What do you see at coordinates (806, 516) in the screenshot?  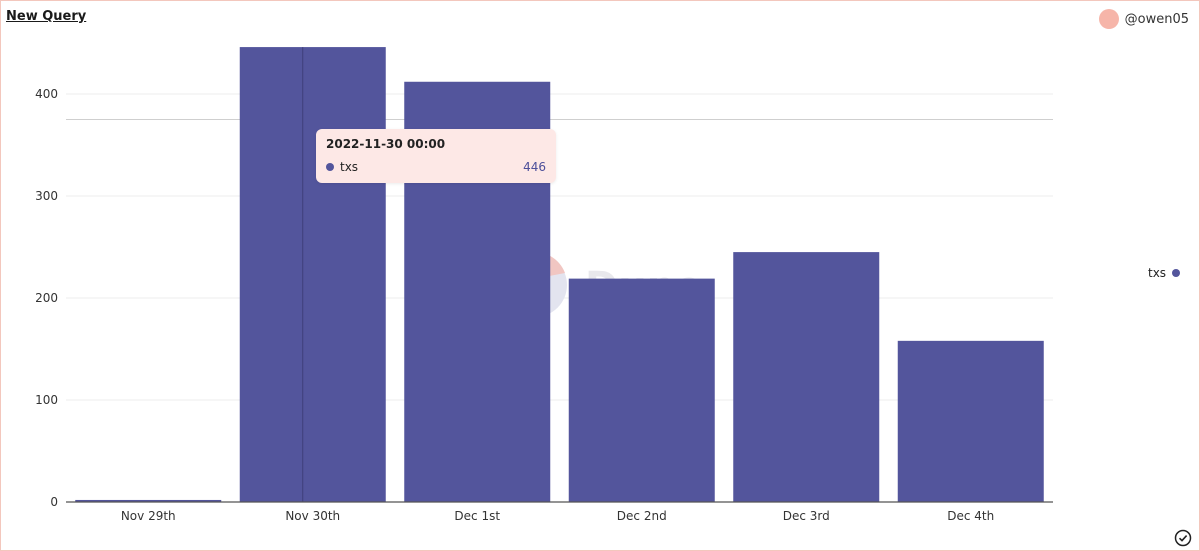 I see `x-tick-label: Dec 3rd` at bounding box center [806, 516].